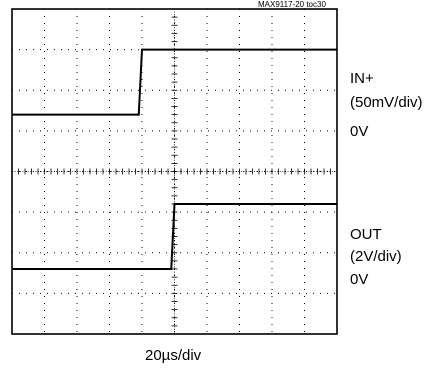 This screenshot has height=375, width=431. I want to click on x-axis-scale-label: 20µs/div, so click(173, 355).